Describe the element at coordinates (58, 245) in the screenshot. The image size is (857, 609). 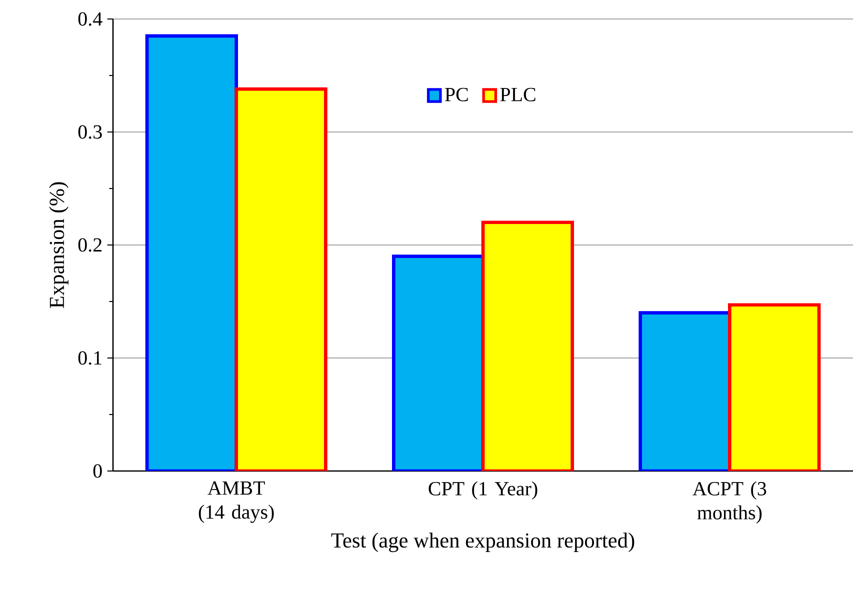
I see `y-axis-title: Expansion (%)` at that location.